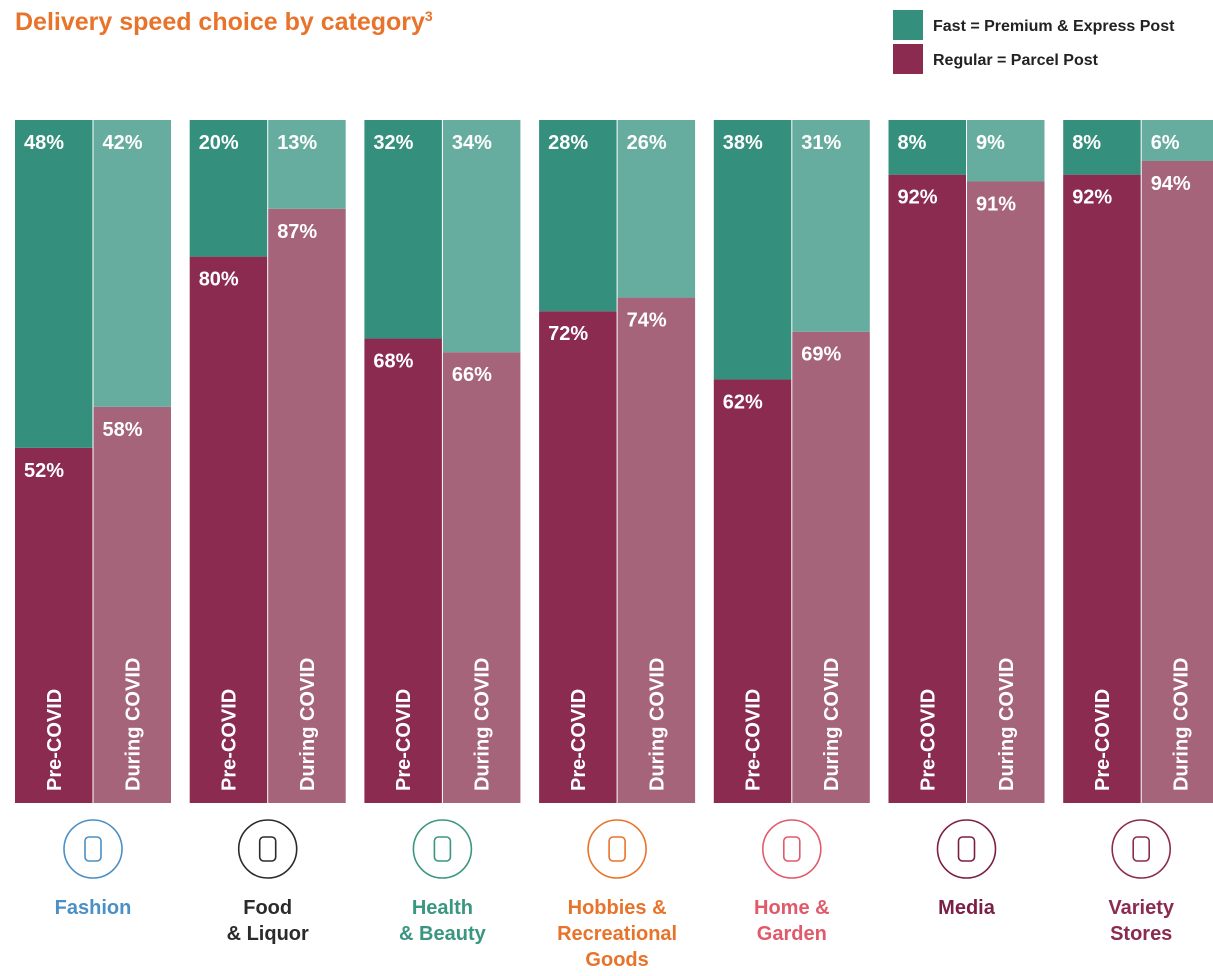  I want to click on value-label: 48%, so click(44, 143).